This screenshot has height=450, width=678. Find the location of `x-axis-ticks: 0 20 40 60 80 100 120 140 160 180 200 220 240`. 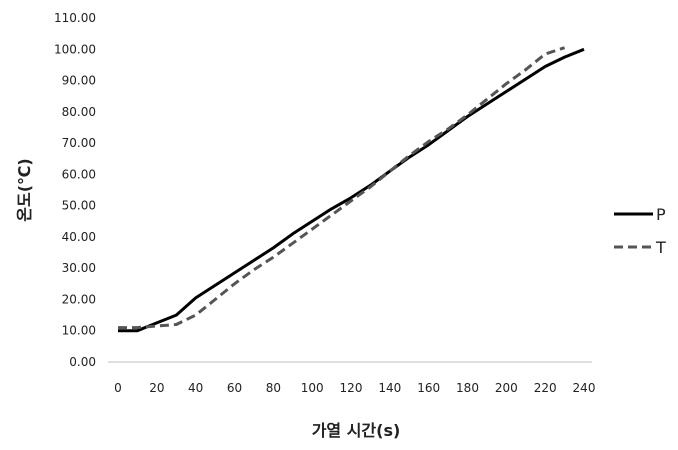

x-axis-ticks: 0 20 40 60 80 100 120 140 160 180 200 220 240 is located at coordinates (354, 388).